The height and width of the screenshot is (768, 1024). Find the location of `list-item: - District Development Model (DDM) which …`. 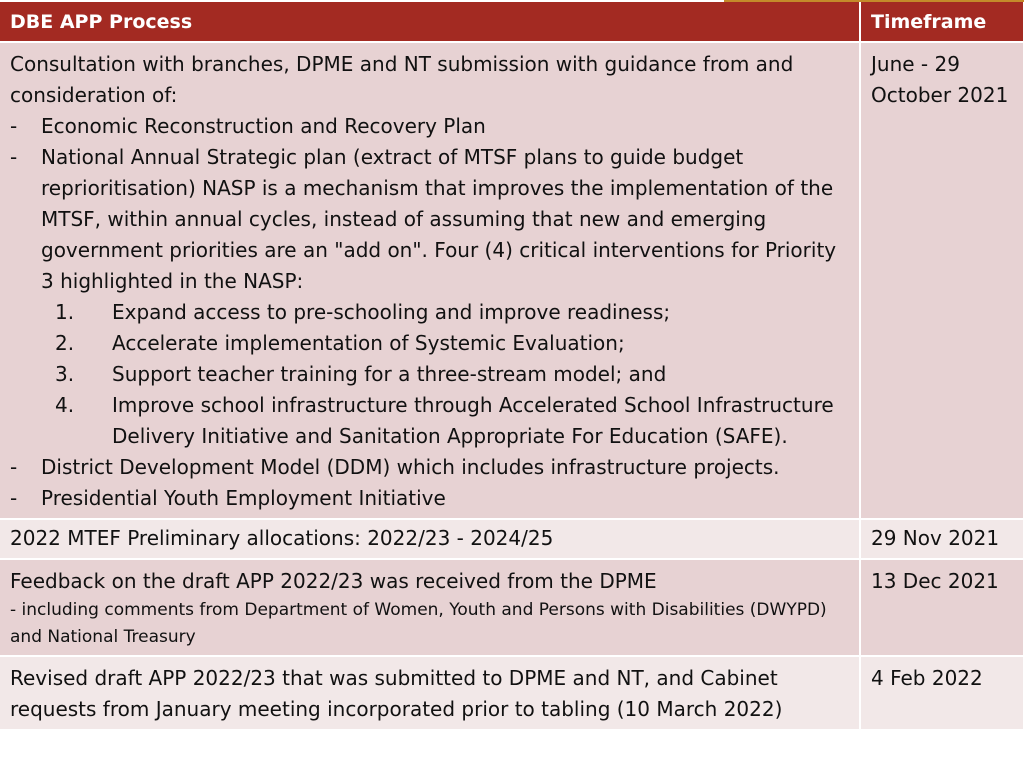

list-item: - District Development Model (DDM) which … is located at coordinates (429, 467).